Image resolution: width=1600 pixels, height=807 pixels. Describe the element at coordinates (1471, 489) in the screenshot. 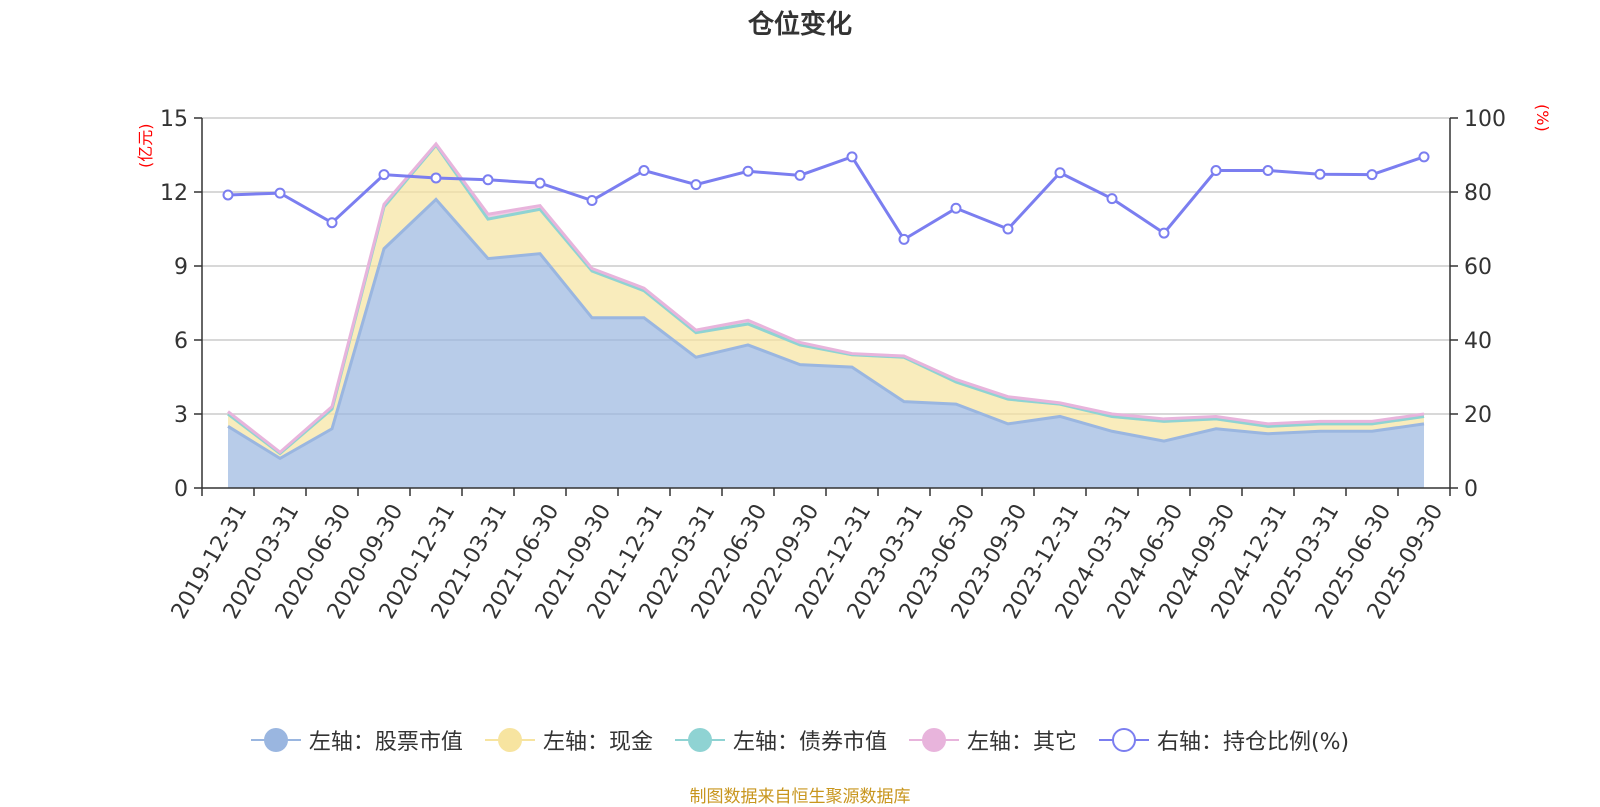

I see `right-axis-tick-label: 0` at that location.